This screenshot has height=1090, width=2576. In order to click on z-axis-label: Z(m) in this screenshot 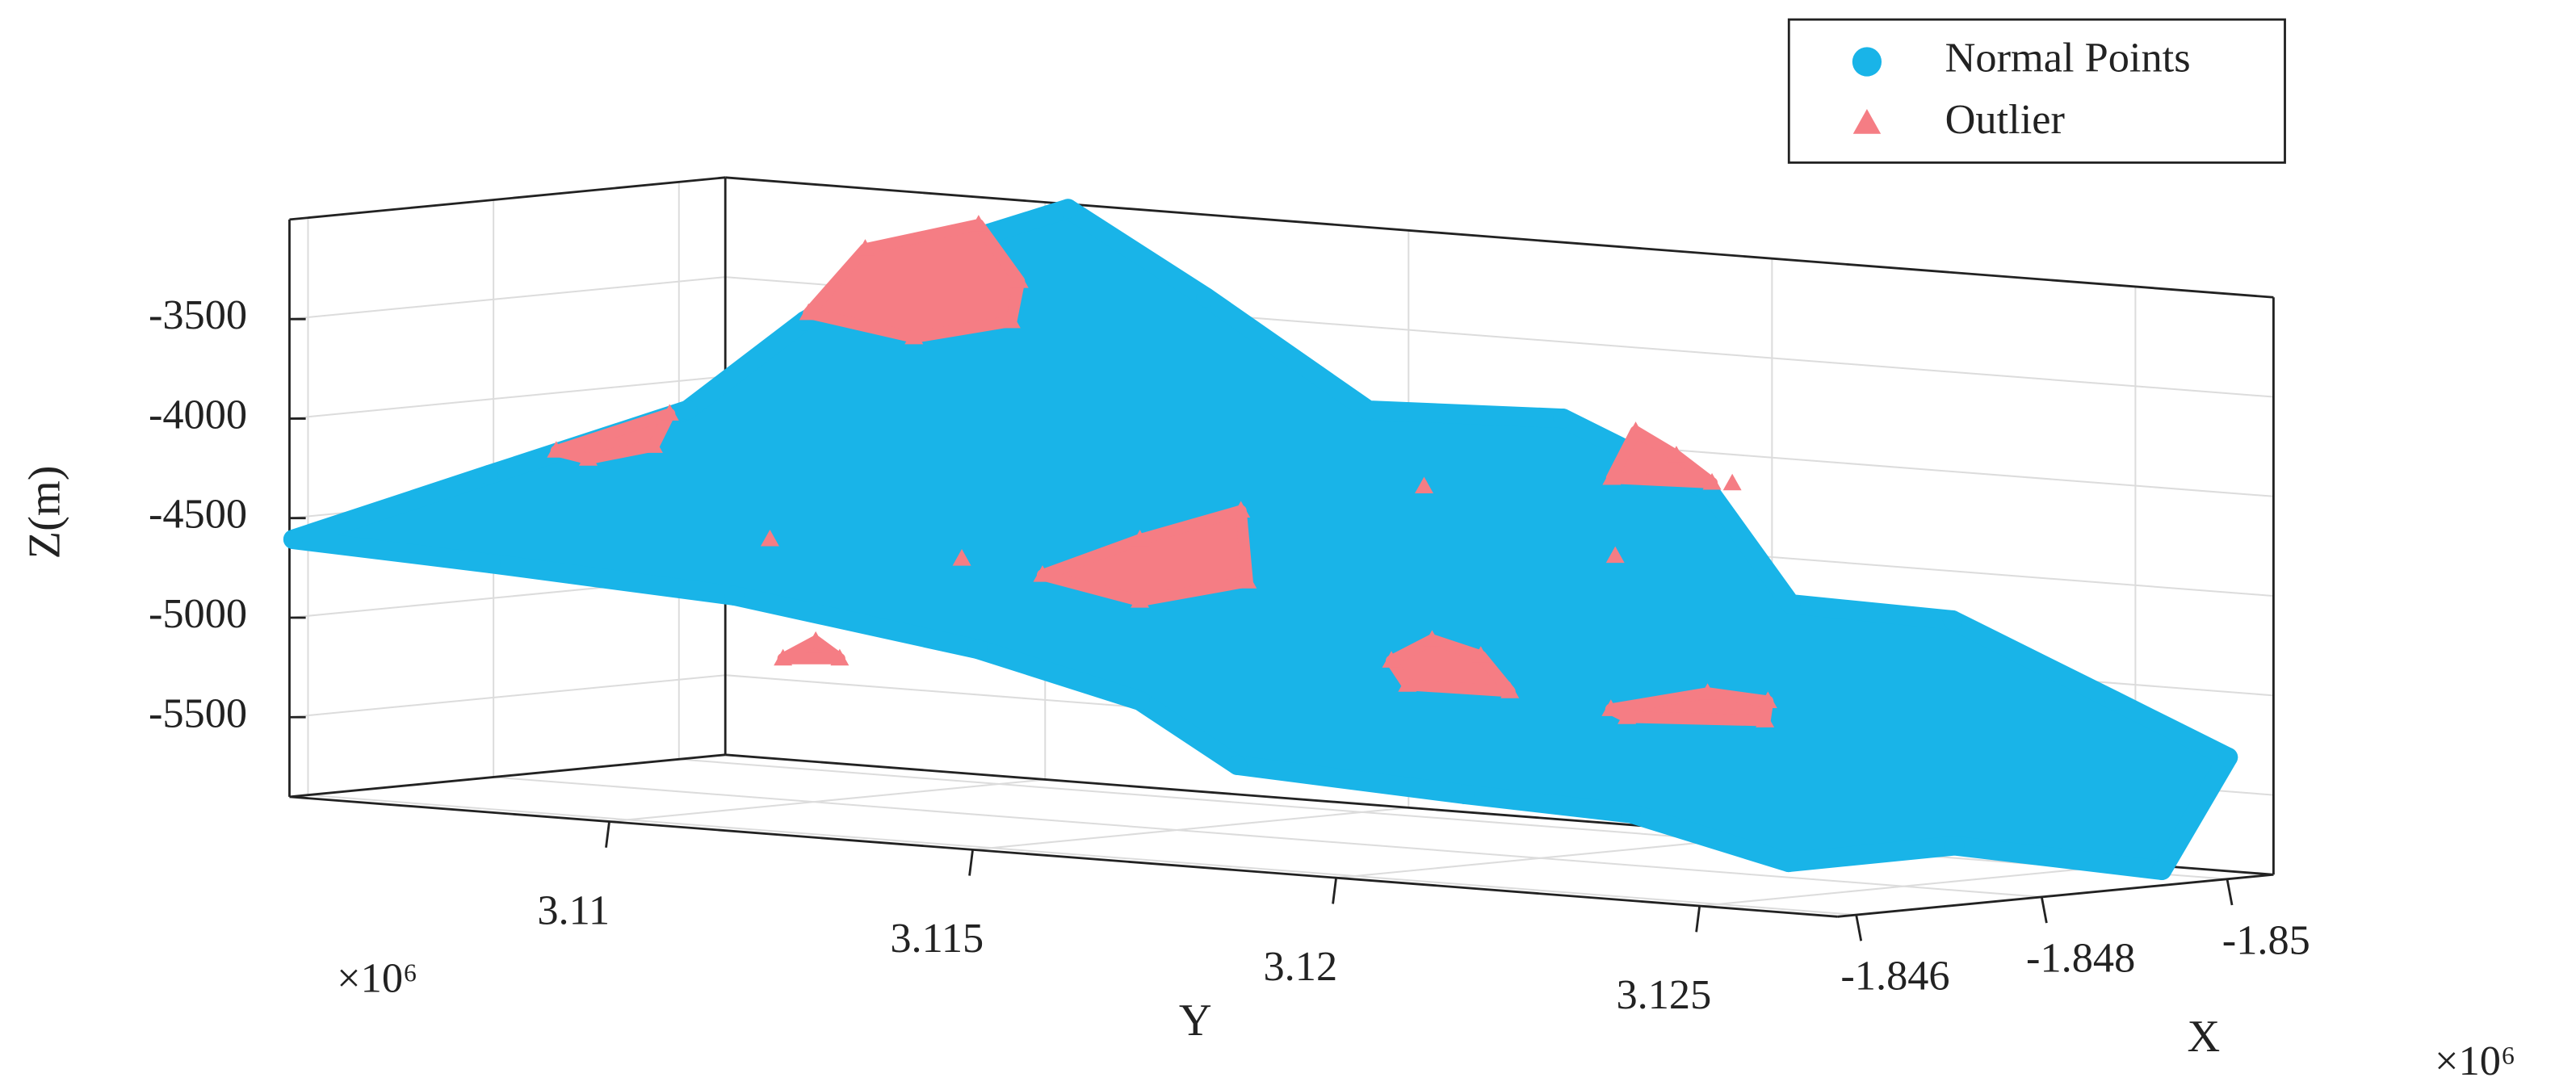, I will do `click(44, 512)`.